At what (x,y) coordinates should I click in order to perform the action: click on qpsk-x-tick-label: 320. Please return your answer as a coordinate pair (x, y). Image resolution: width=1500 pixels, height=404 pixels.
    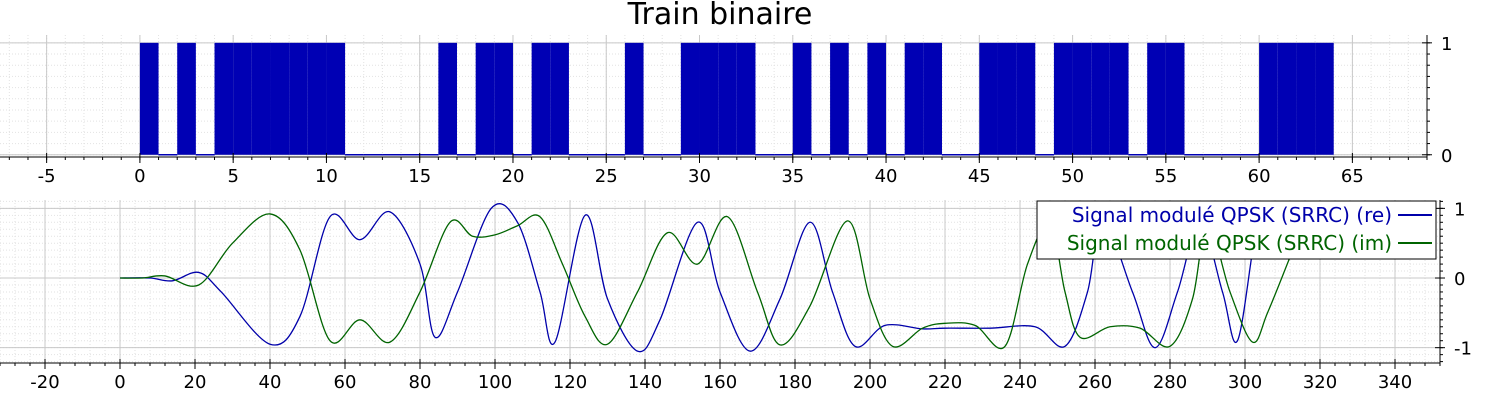
    Looking at the image, I should click on (1320, 382).